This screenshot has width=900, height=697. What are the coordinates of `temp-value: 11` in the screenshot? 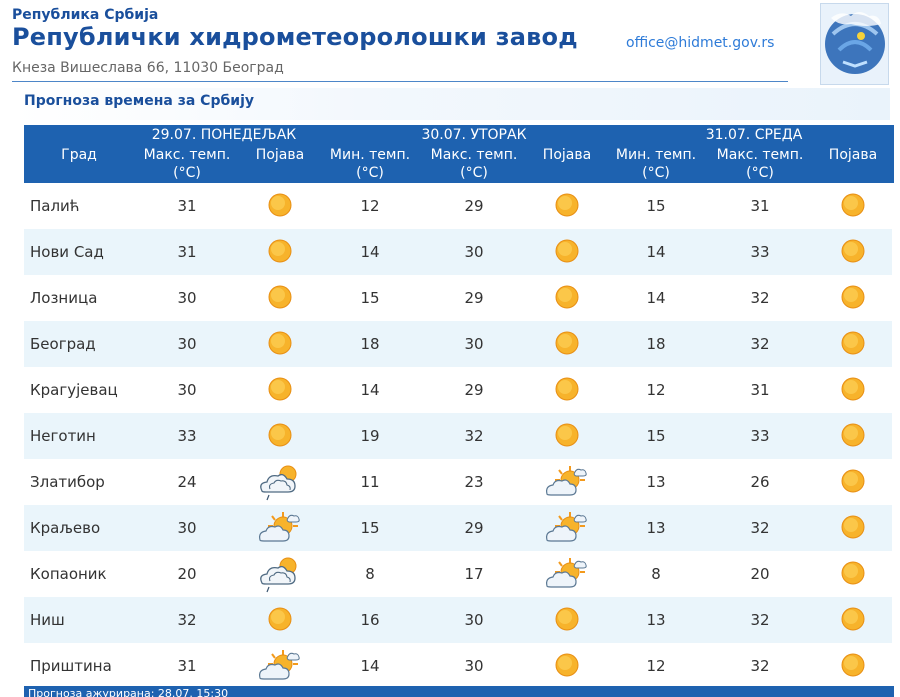 It's located at (370, 482).